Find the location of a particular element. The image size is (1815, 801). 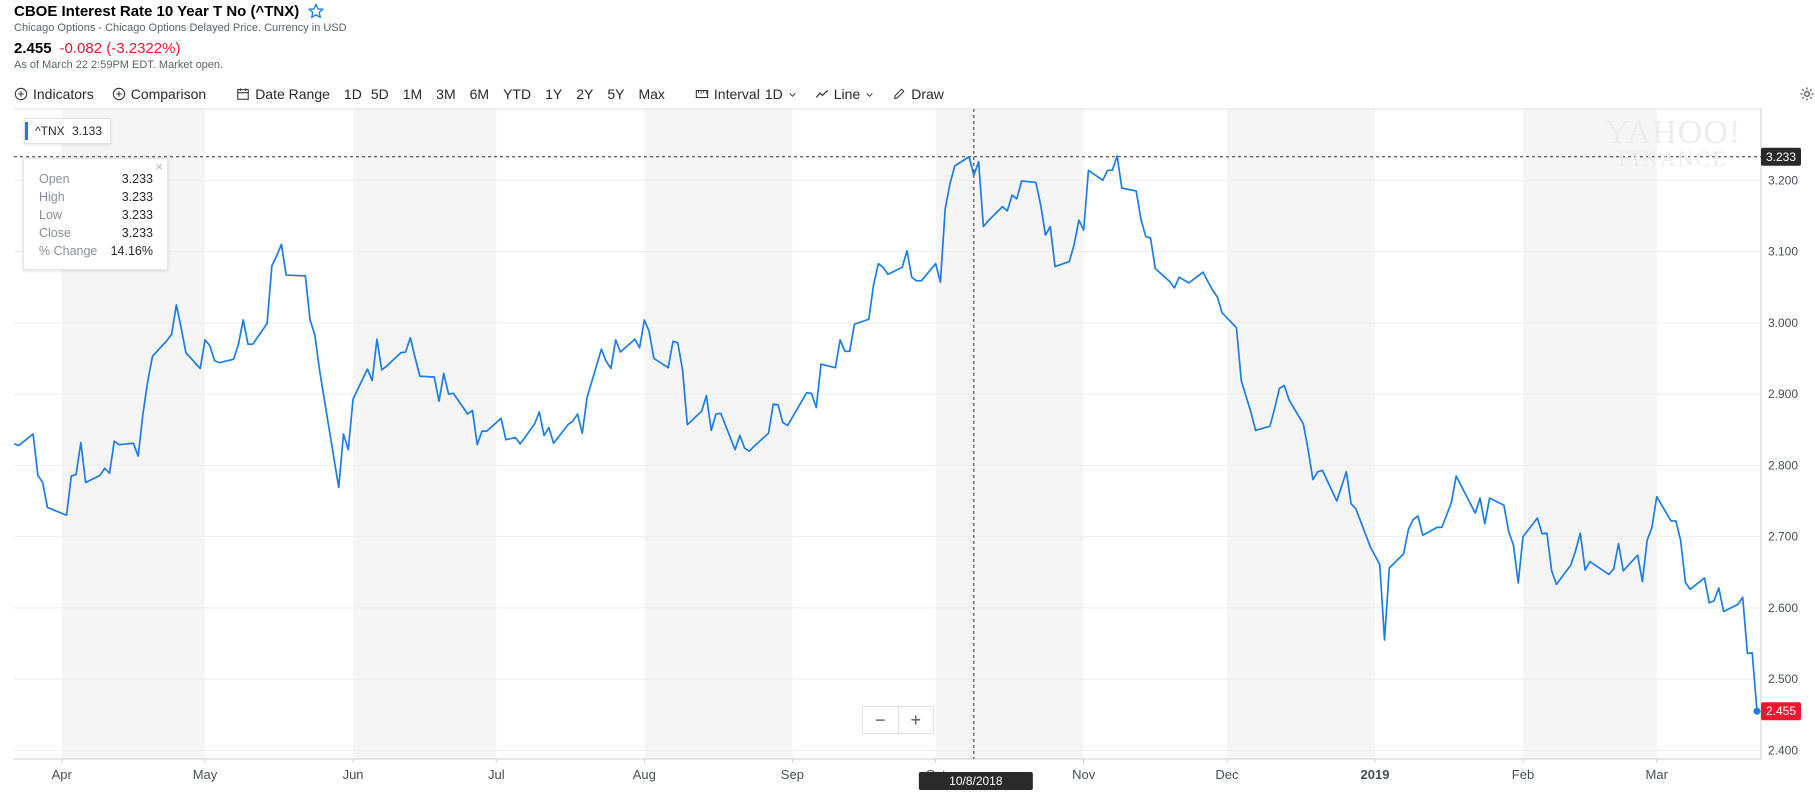

yahoo-finance-watermark: YAHOO! FINANCE is located at coordinates (1673, 142).